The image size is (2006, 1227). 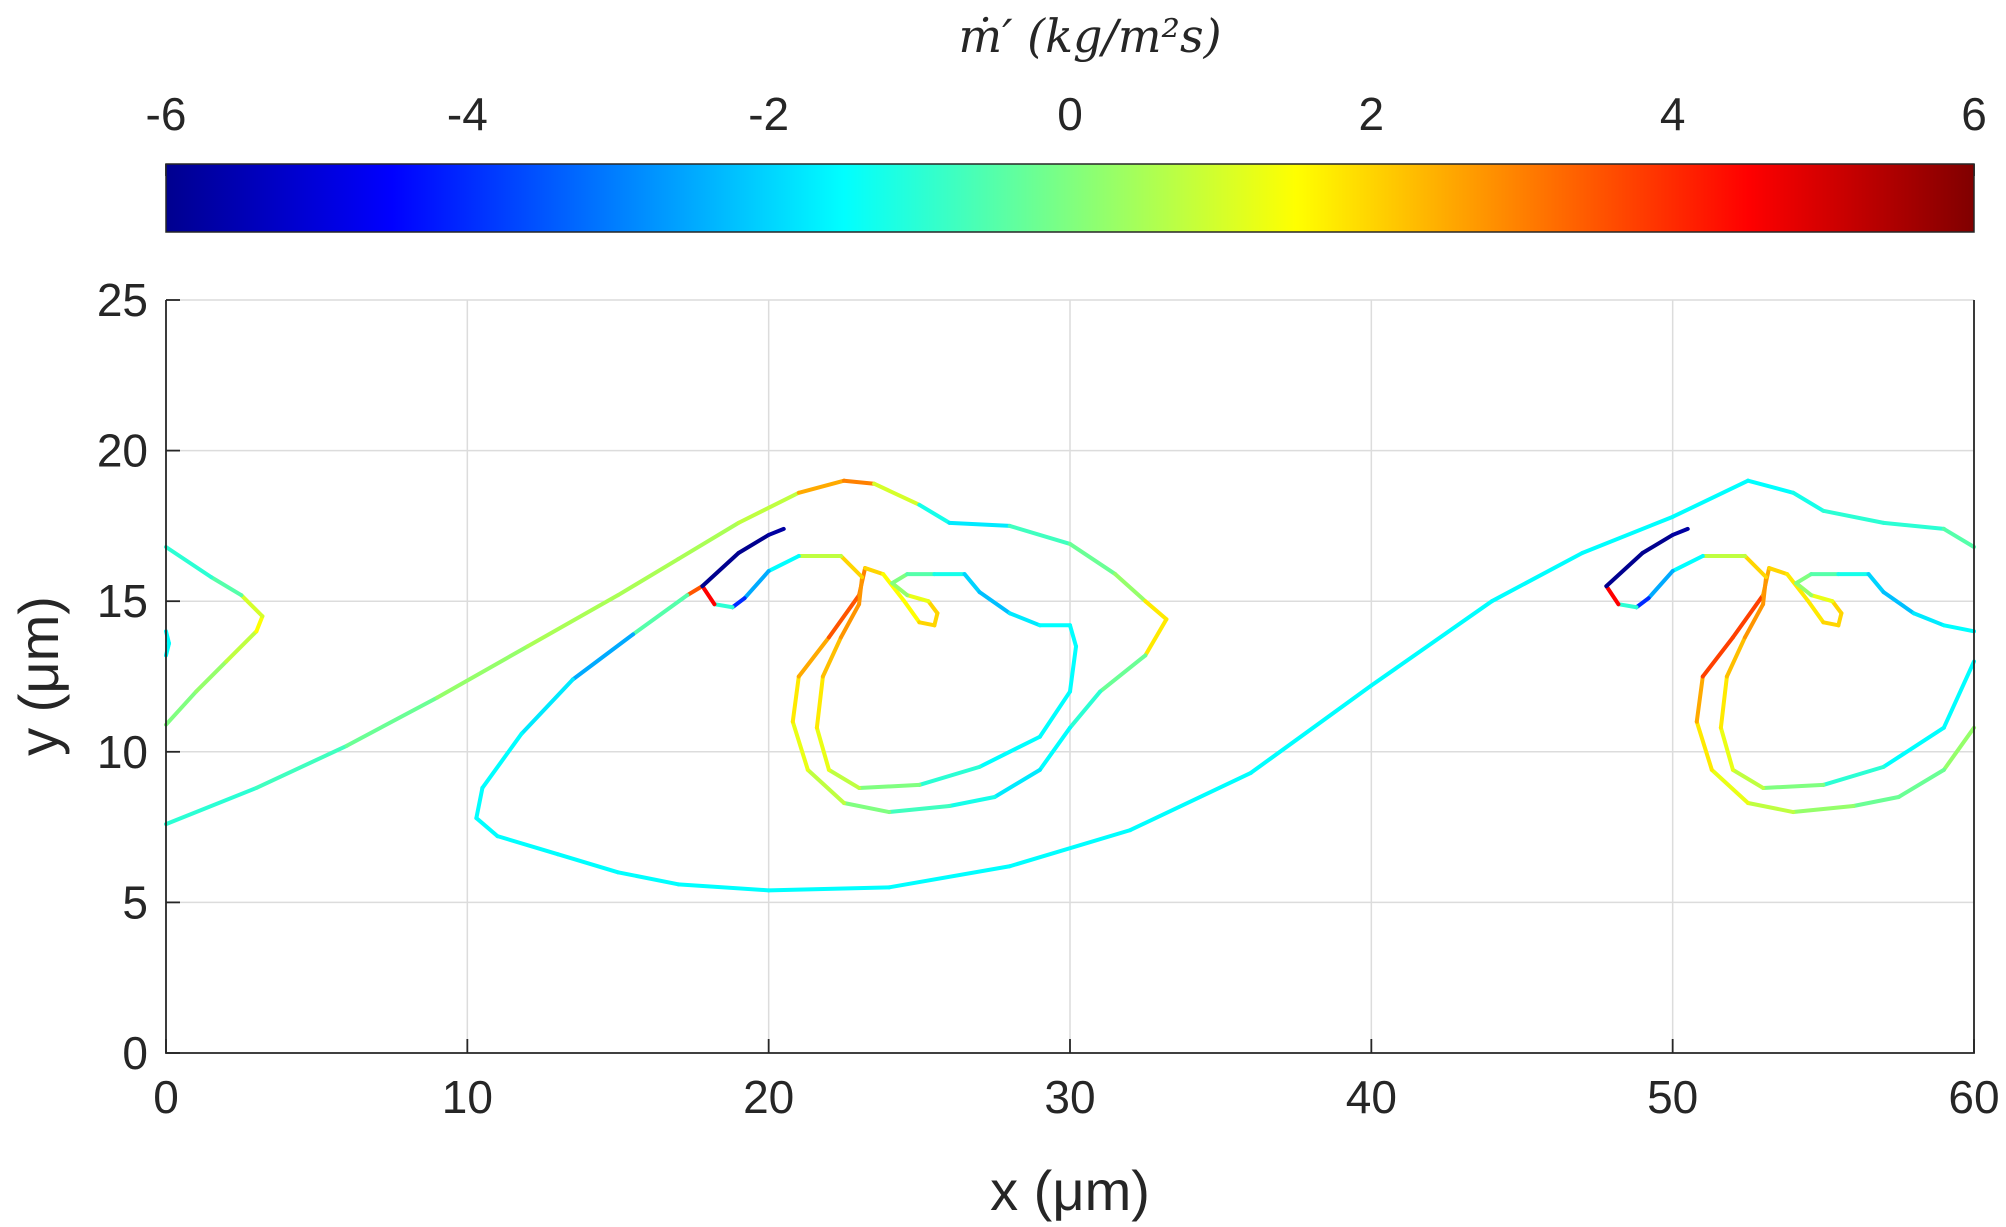 I want to click on colorbar-tick-label: -6, so click(x=166, y=114).